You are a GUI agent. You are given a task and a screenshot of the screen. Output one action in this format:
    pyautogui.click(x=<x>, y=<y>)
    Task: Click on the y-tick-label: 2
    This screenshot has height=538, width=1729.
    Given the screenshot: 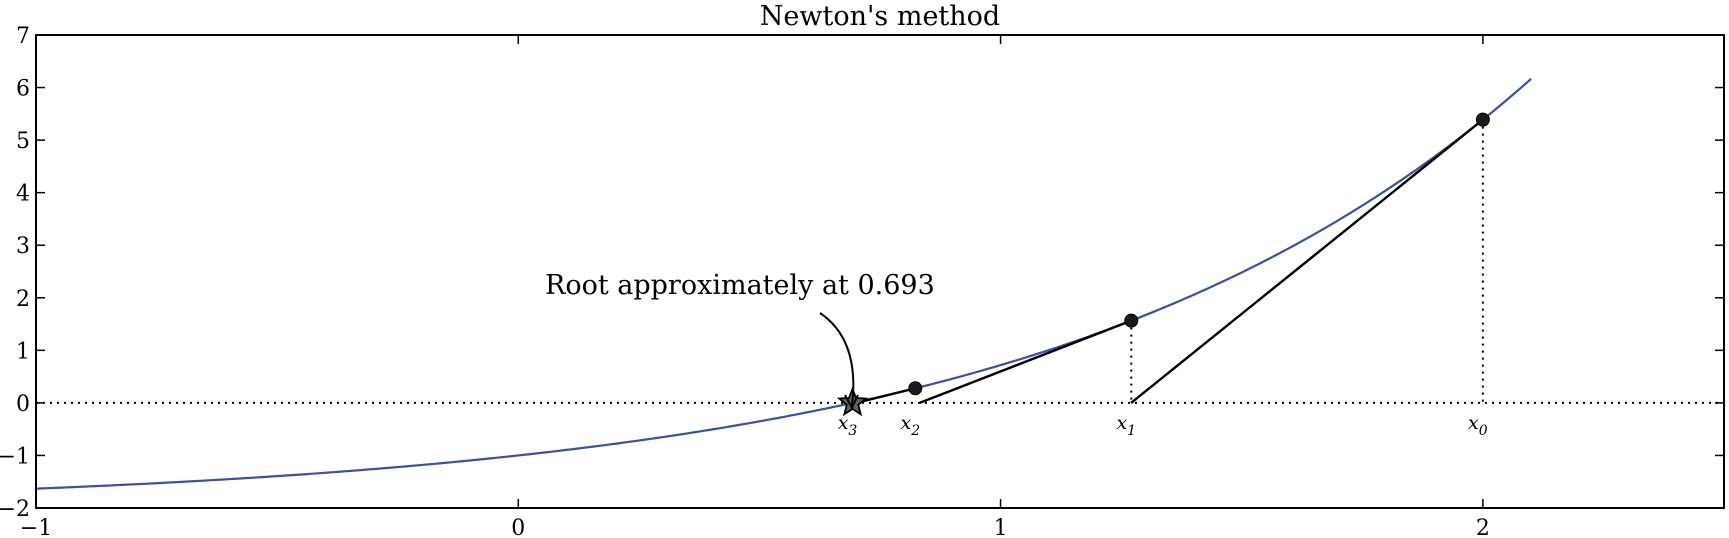 What is the action you would take?
    pyautogui.click(x=23, y=299)
    